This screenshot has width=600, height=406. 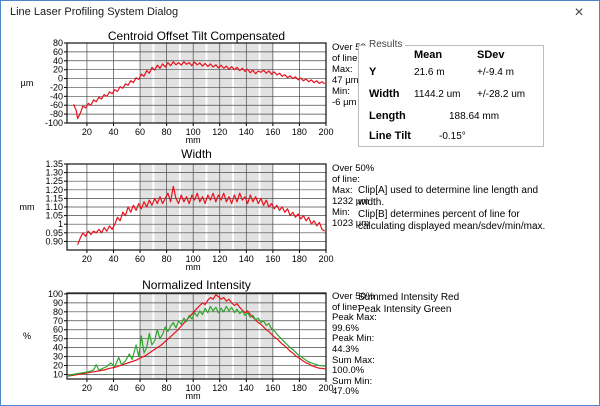 What do you see at coordinates (58, 357) in the screenshot?
I see `svg-text: 30` at bounding box center [58, 357].